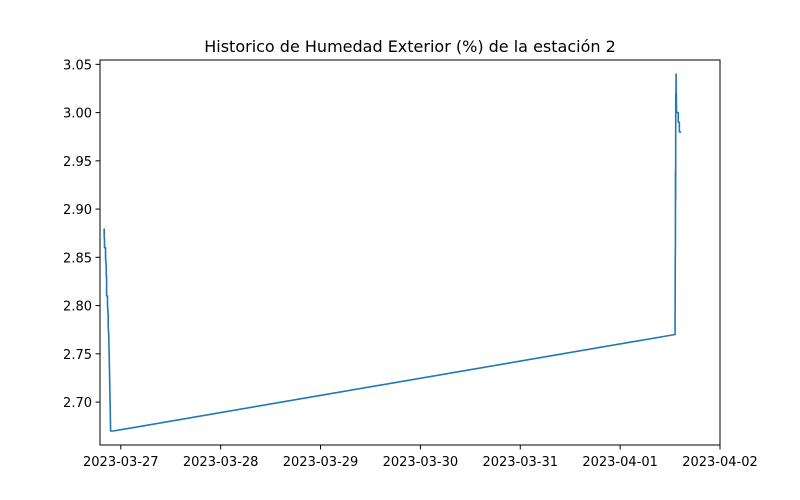  Describe the element at coordinates (77, 355) in the screenshot. I see `y-tick-label: 2.75` at that location.